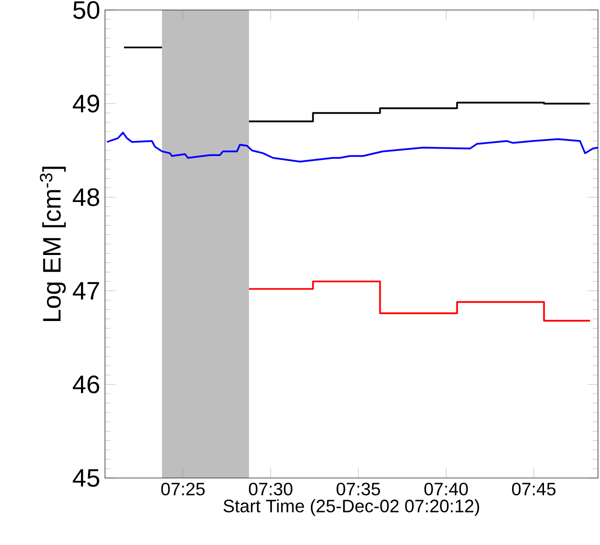 The width and height of the screenshot is (600, 545). I want to click on x-tick-label: 07:25, so click(183, 489).